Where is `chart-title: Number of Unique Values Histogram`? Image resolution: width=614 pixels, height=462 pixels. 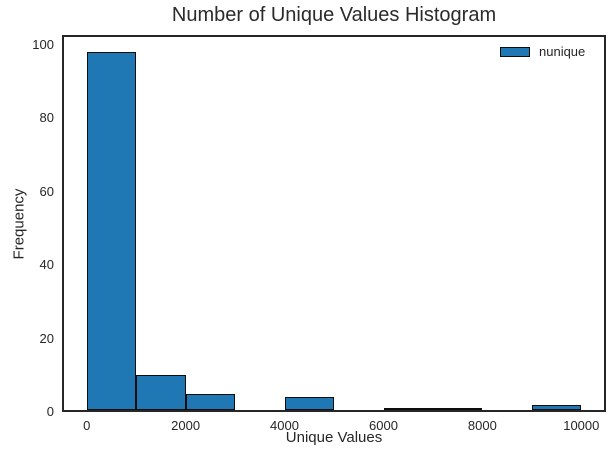
chart-title: Number of Unique Values Histogram is located at coordinates (334, 15).